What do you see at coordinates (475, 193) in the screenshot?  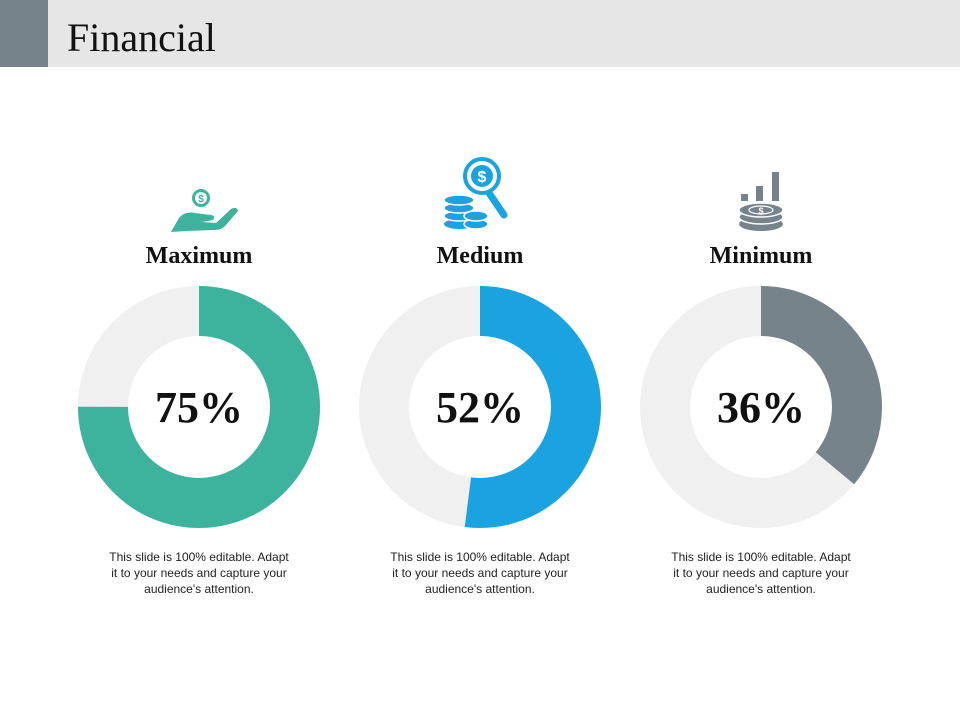 I see `coins-magnifier-icon: $` at bounding box center [475, 193].